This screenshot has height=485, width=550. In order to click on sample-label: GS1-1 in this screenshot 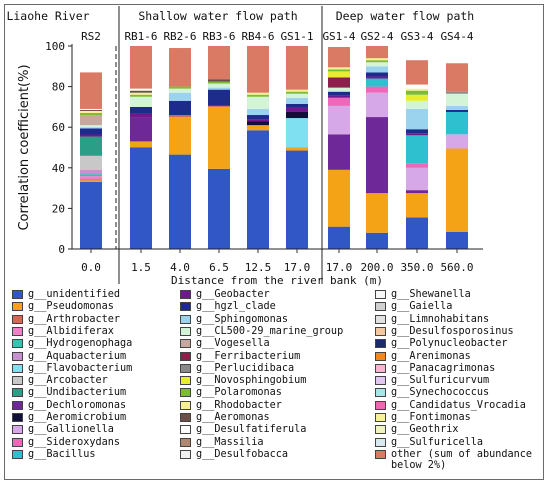, I will do `click(296, 36)`.